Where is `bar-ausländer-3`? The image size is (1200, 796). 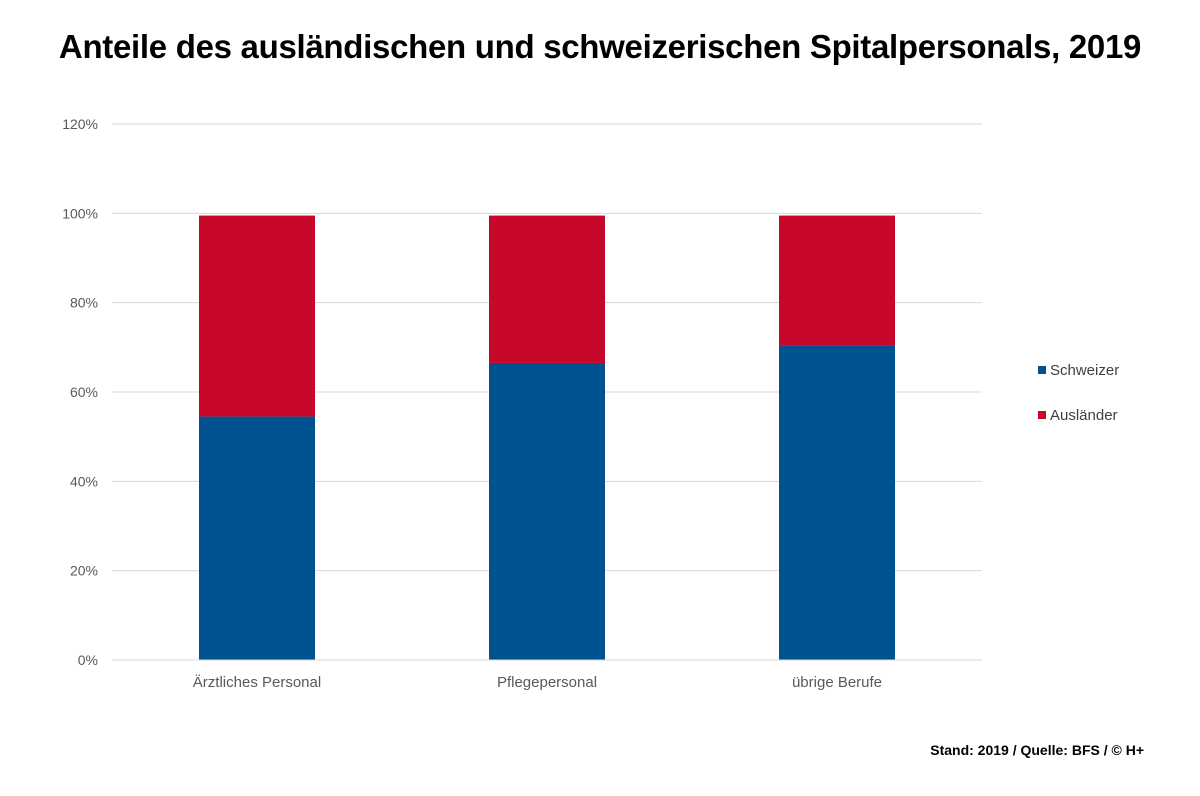
bar-ausländer-3 is located at coordinates (837, 280).